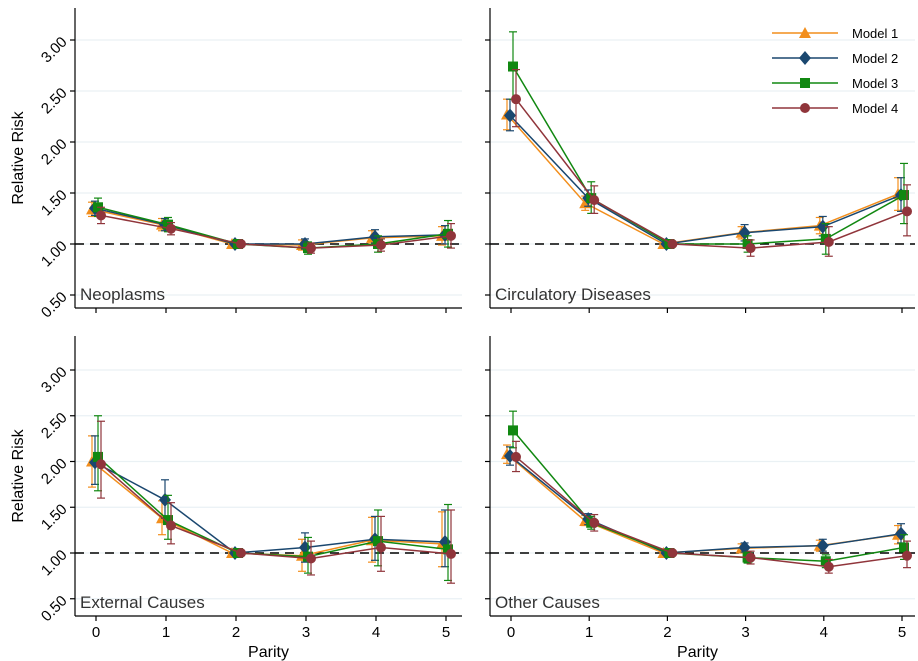  I want to click on legend-label: Model 2, so click(875, 58).